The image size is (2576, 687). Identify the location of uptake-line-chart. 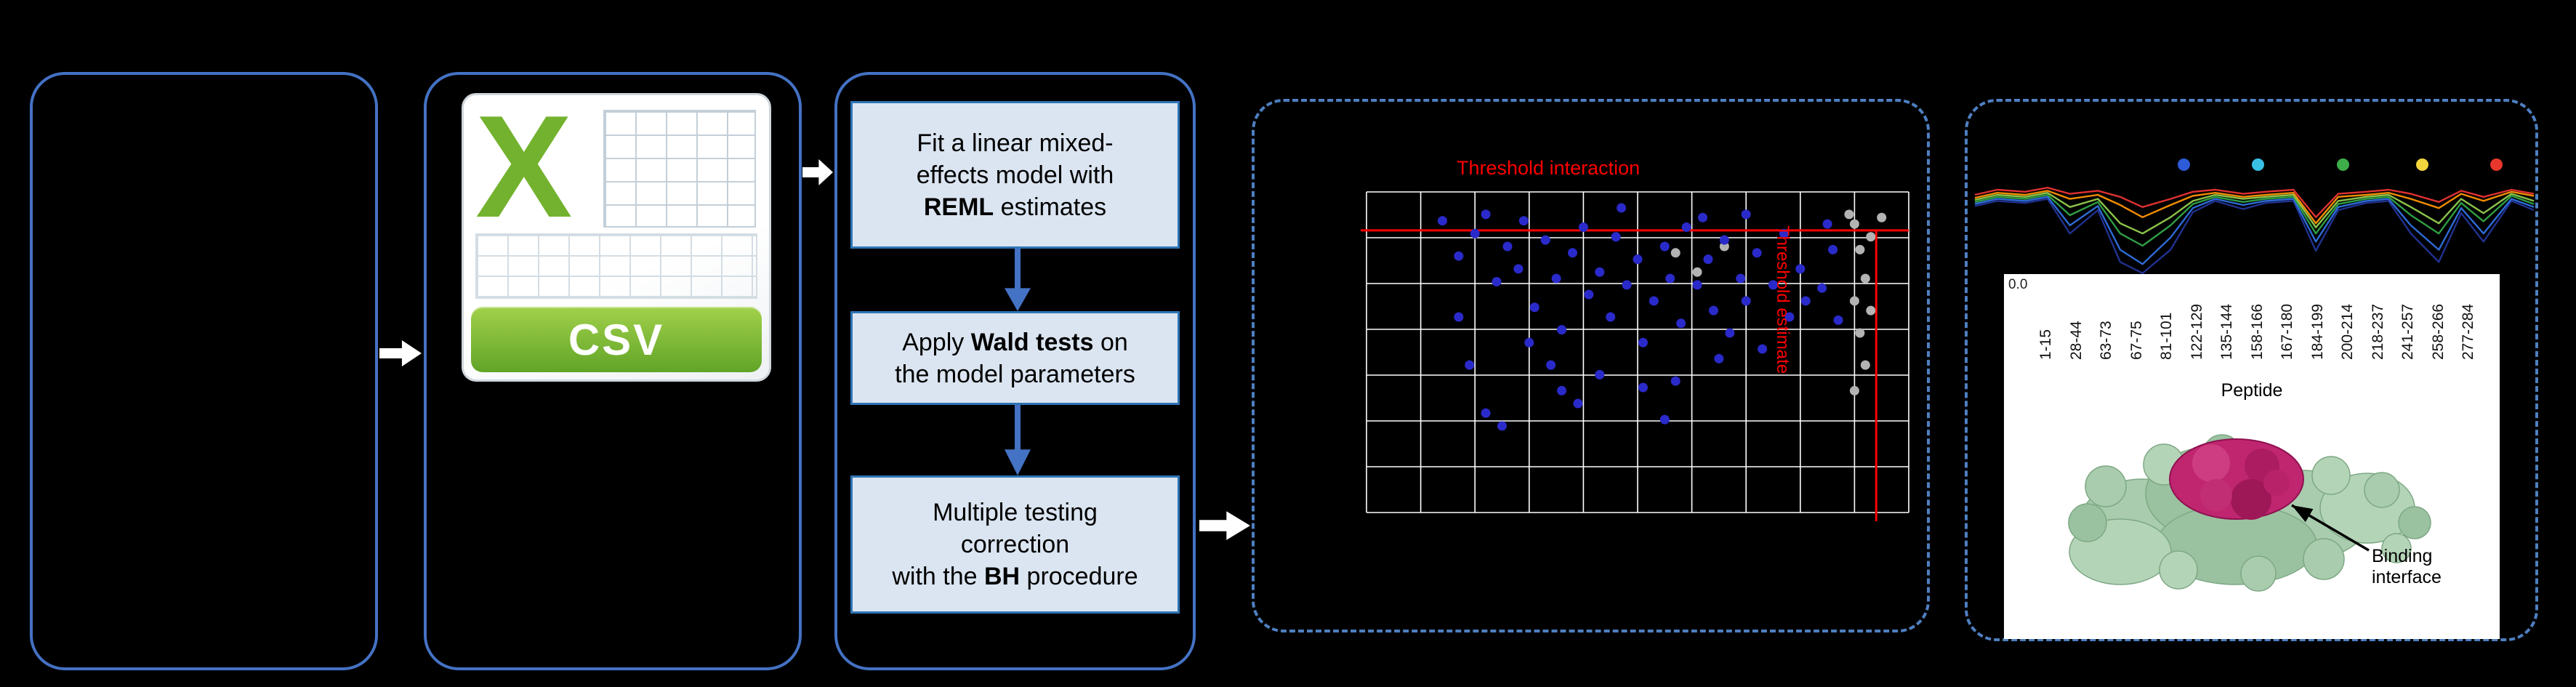
(2254, 225).